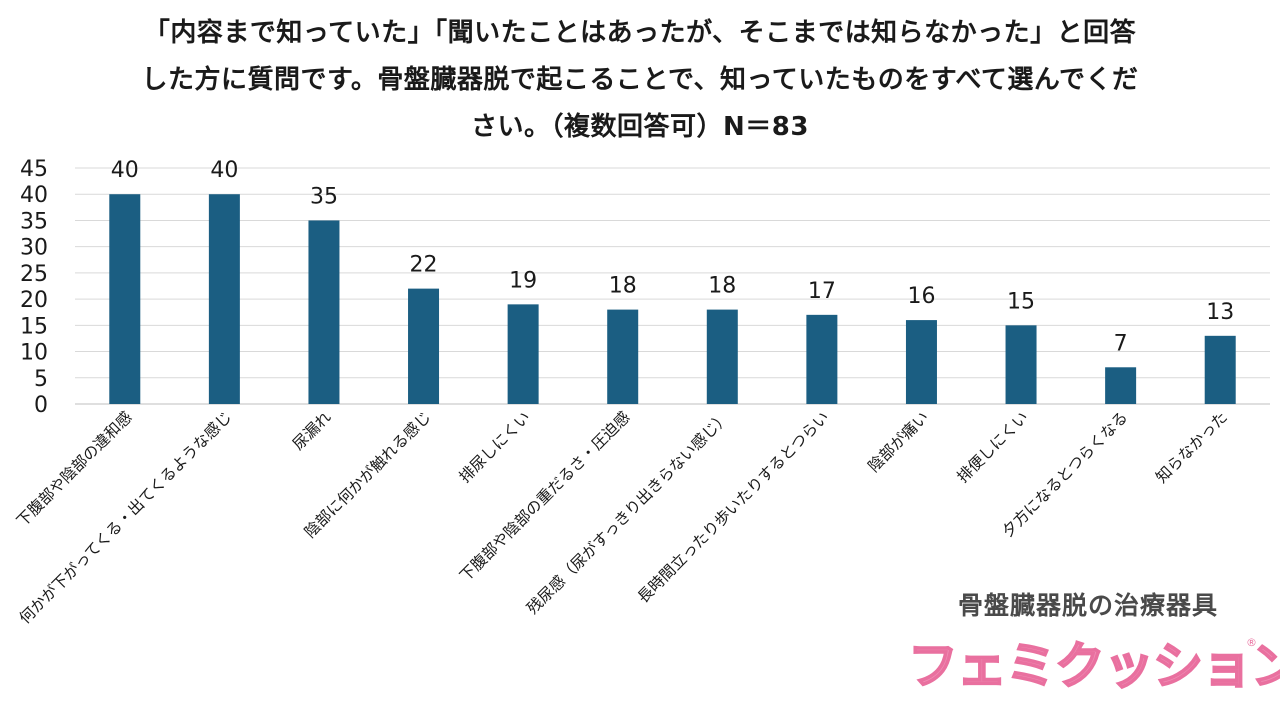 The width and height of the screenshot is (1280, 720). What do you see at coordinates (640, 33) in the screenshot?
I see `chart-title-line-1: 「内容まで知っていた」「聞いたことはあったが、そこまでは知らなかった」と回答` at bounding box center [640, 33].